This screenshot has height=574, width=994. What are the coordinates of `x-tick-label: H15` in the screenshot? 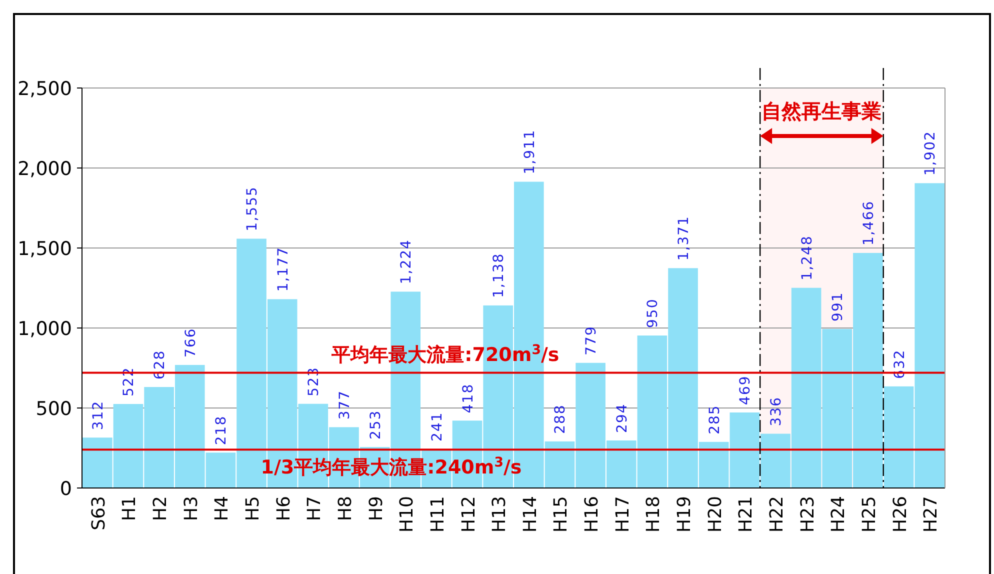 It's located at (561, 514).